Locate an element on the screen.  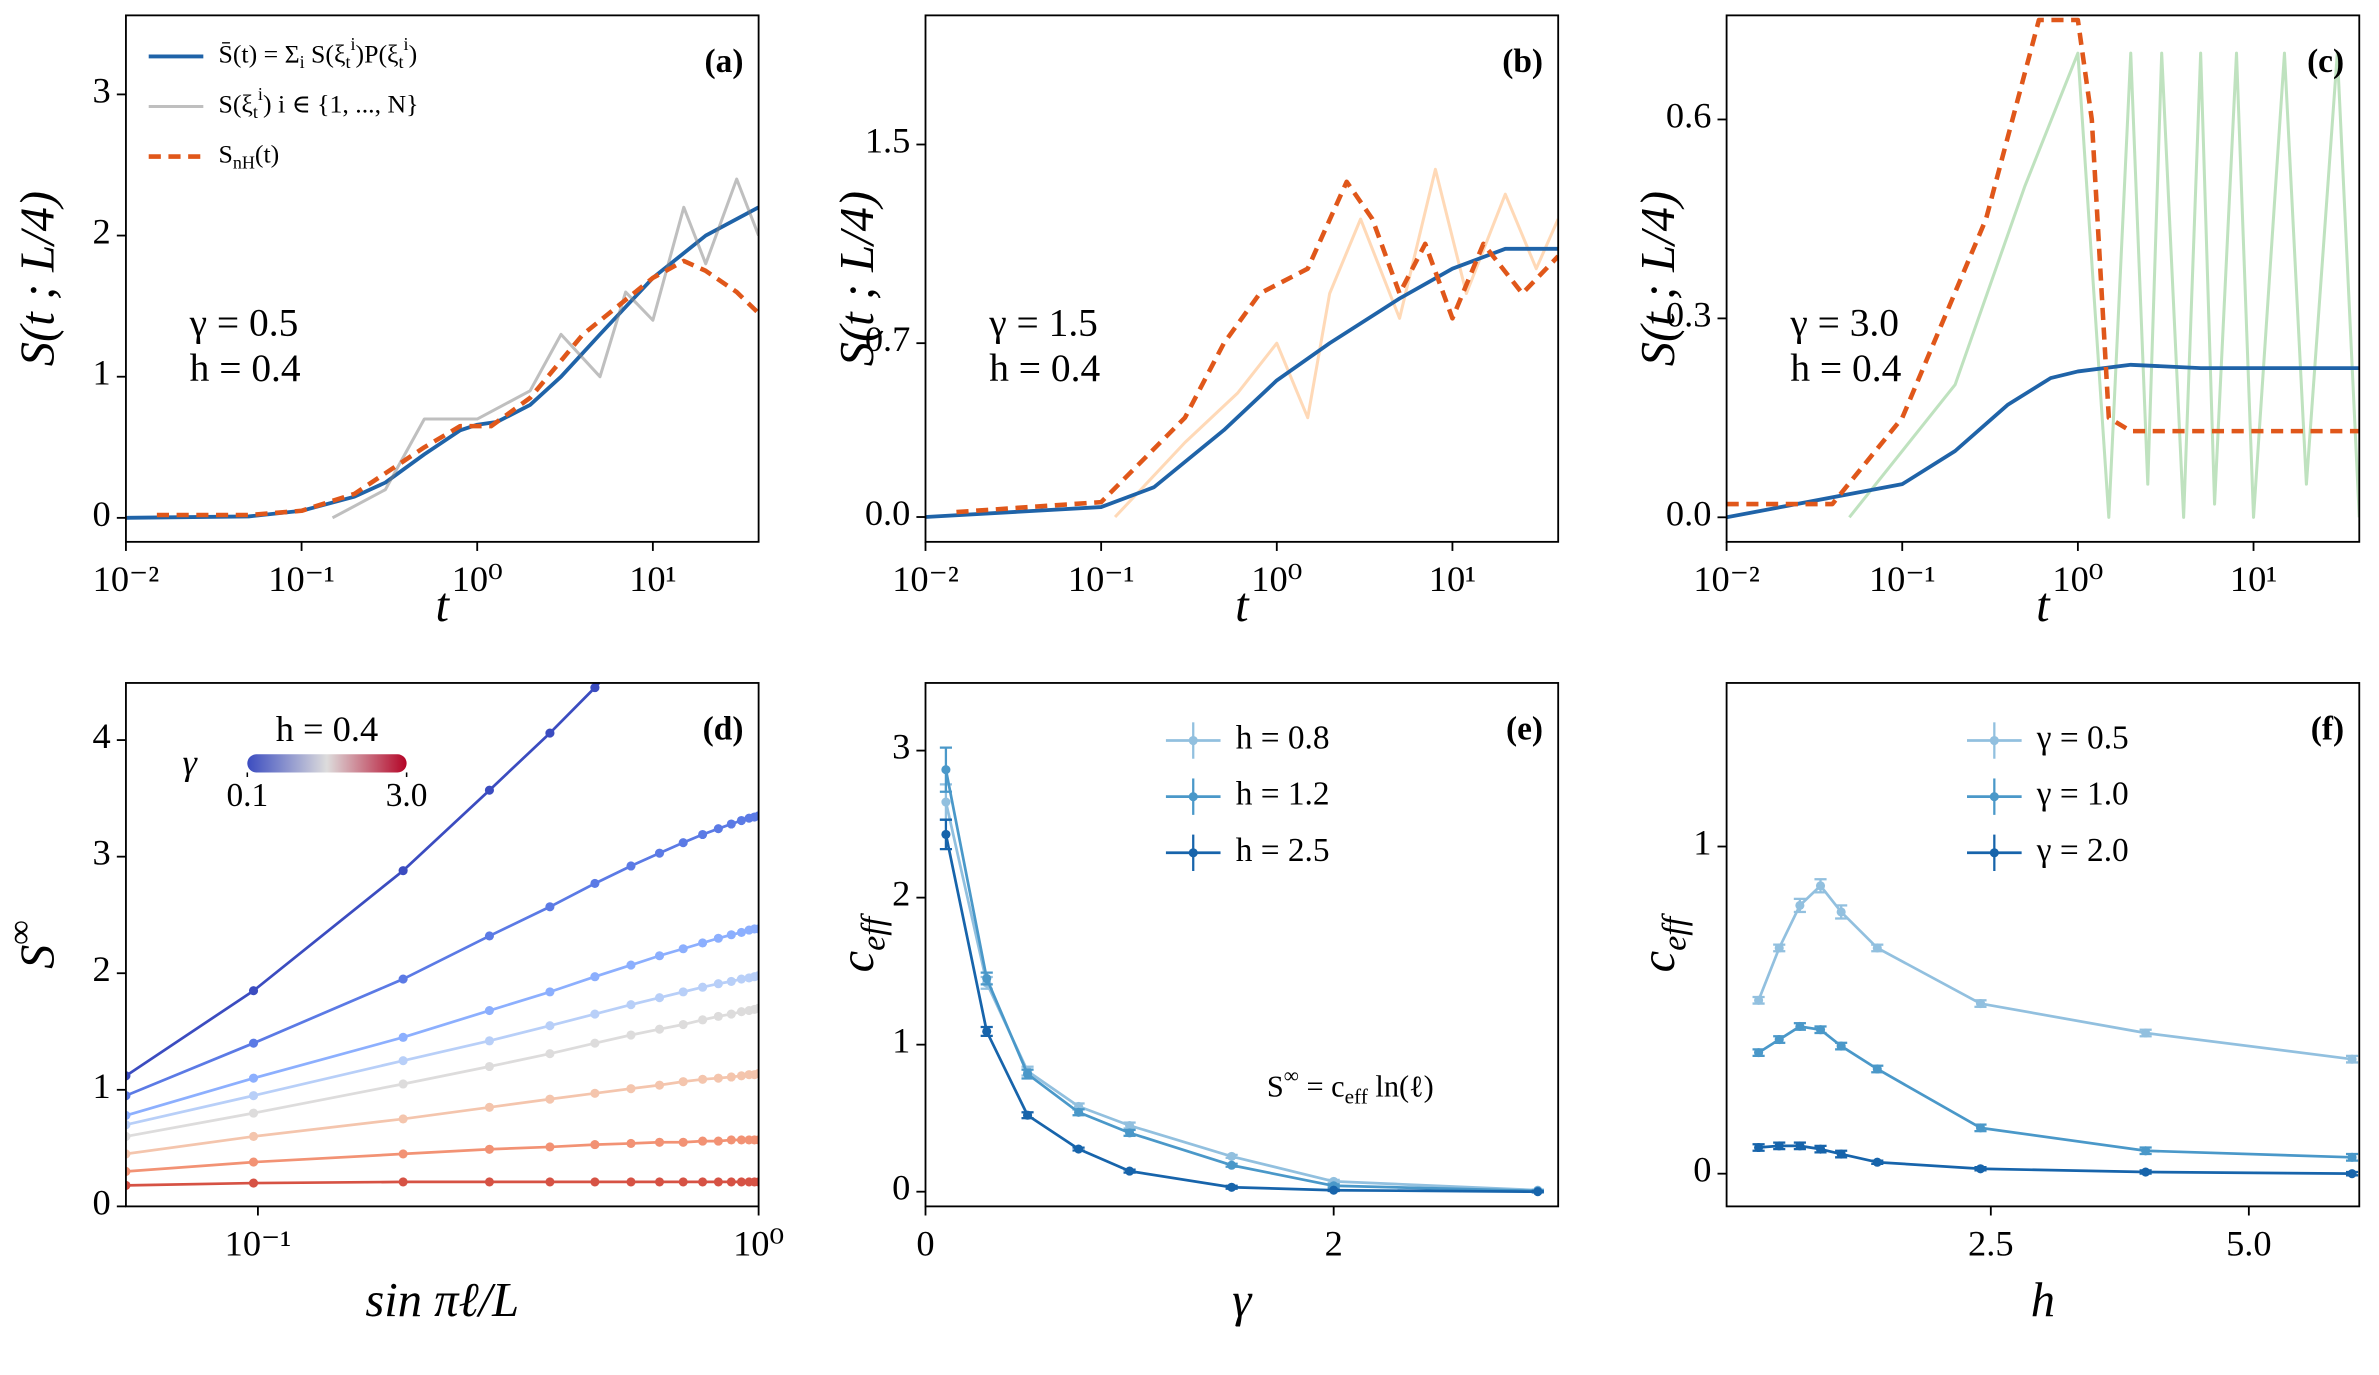
y-tick-label: 0.0 is located at coordinates (1689, 514).